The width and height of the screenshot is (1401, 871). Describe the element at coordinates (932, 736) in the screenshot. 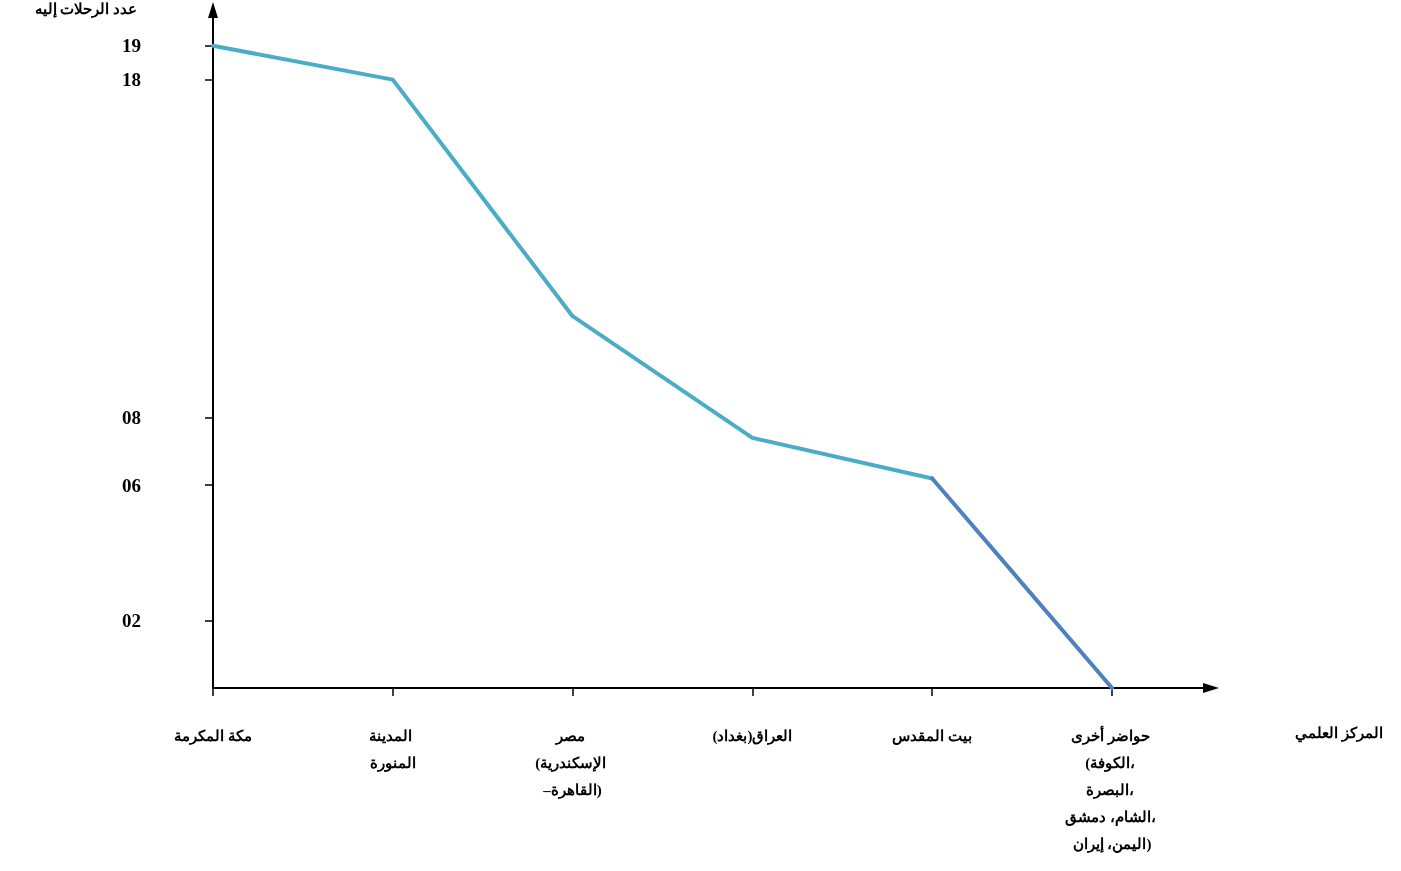

I see `x-tick-label: بيت المقدس` at that location.